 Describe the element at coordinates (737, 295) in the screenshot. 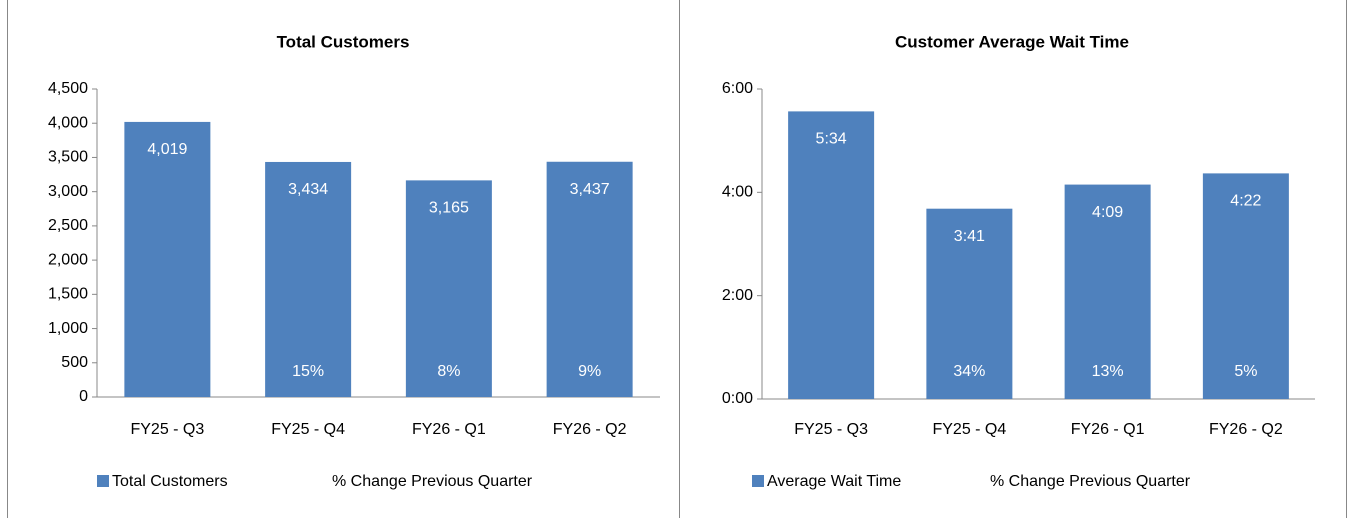

I see `y-tick-label: 2:00` at that location.